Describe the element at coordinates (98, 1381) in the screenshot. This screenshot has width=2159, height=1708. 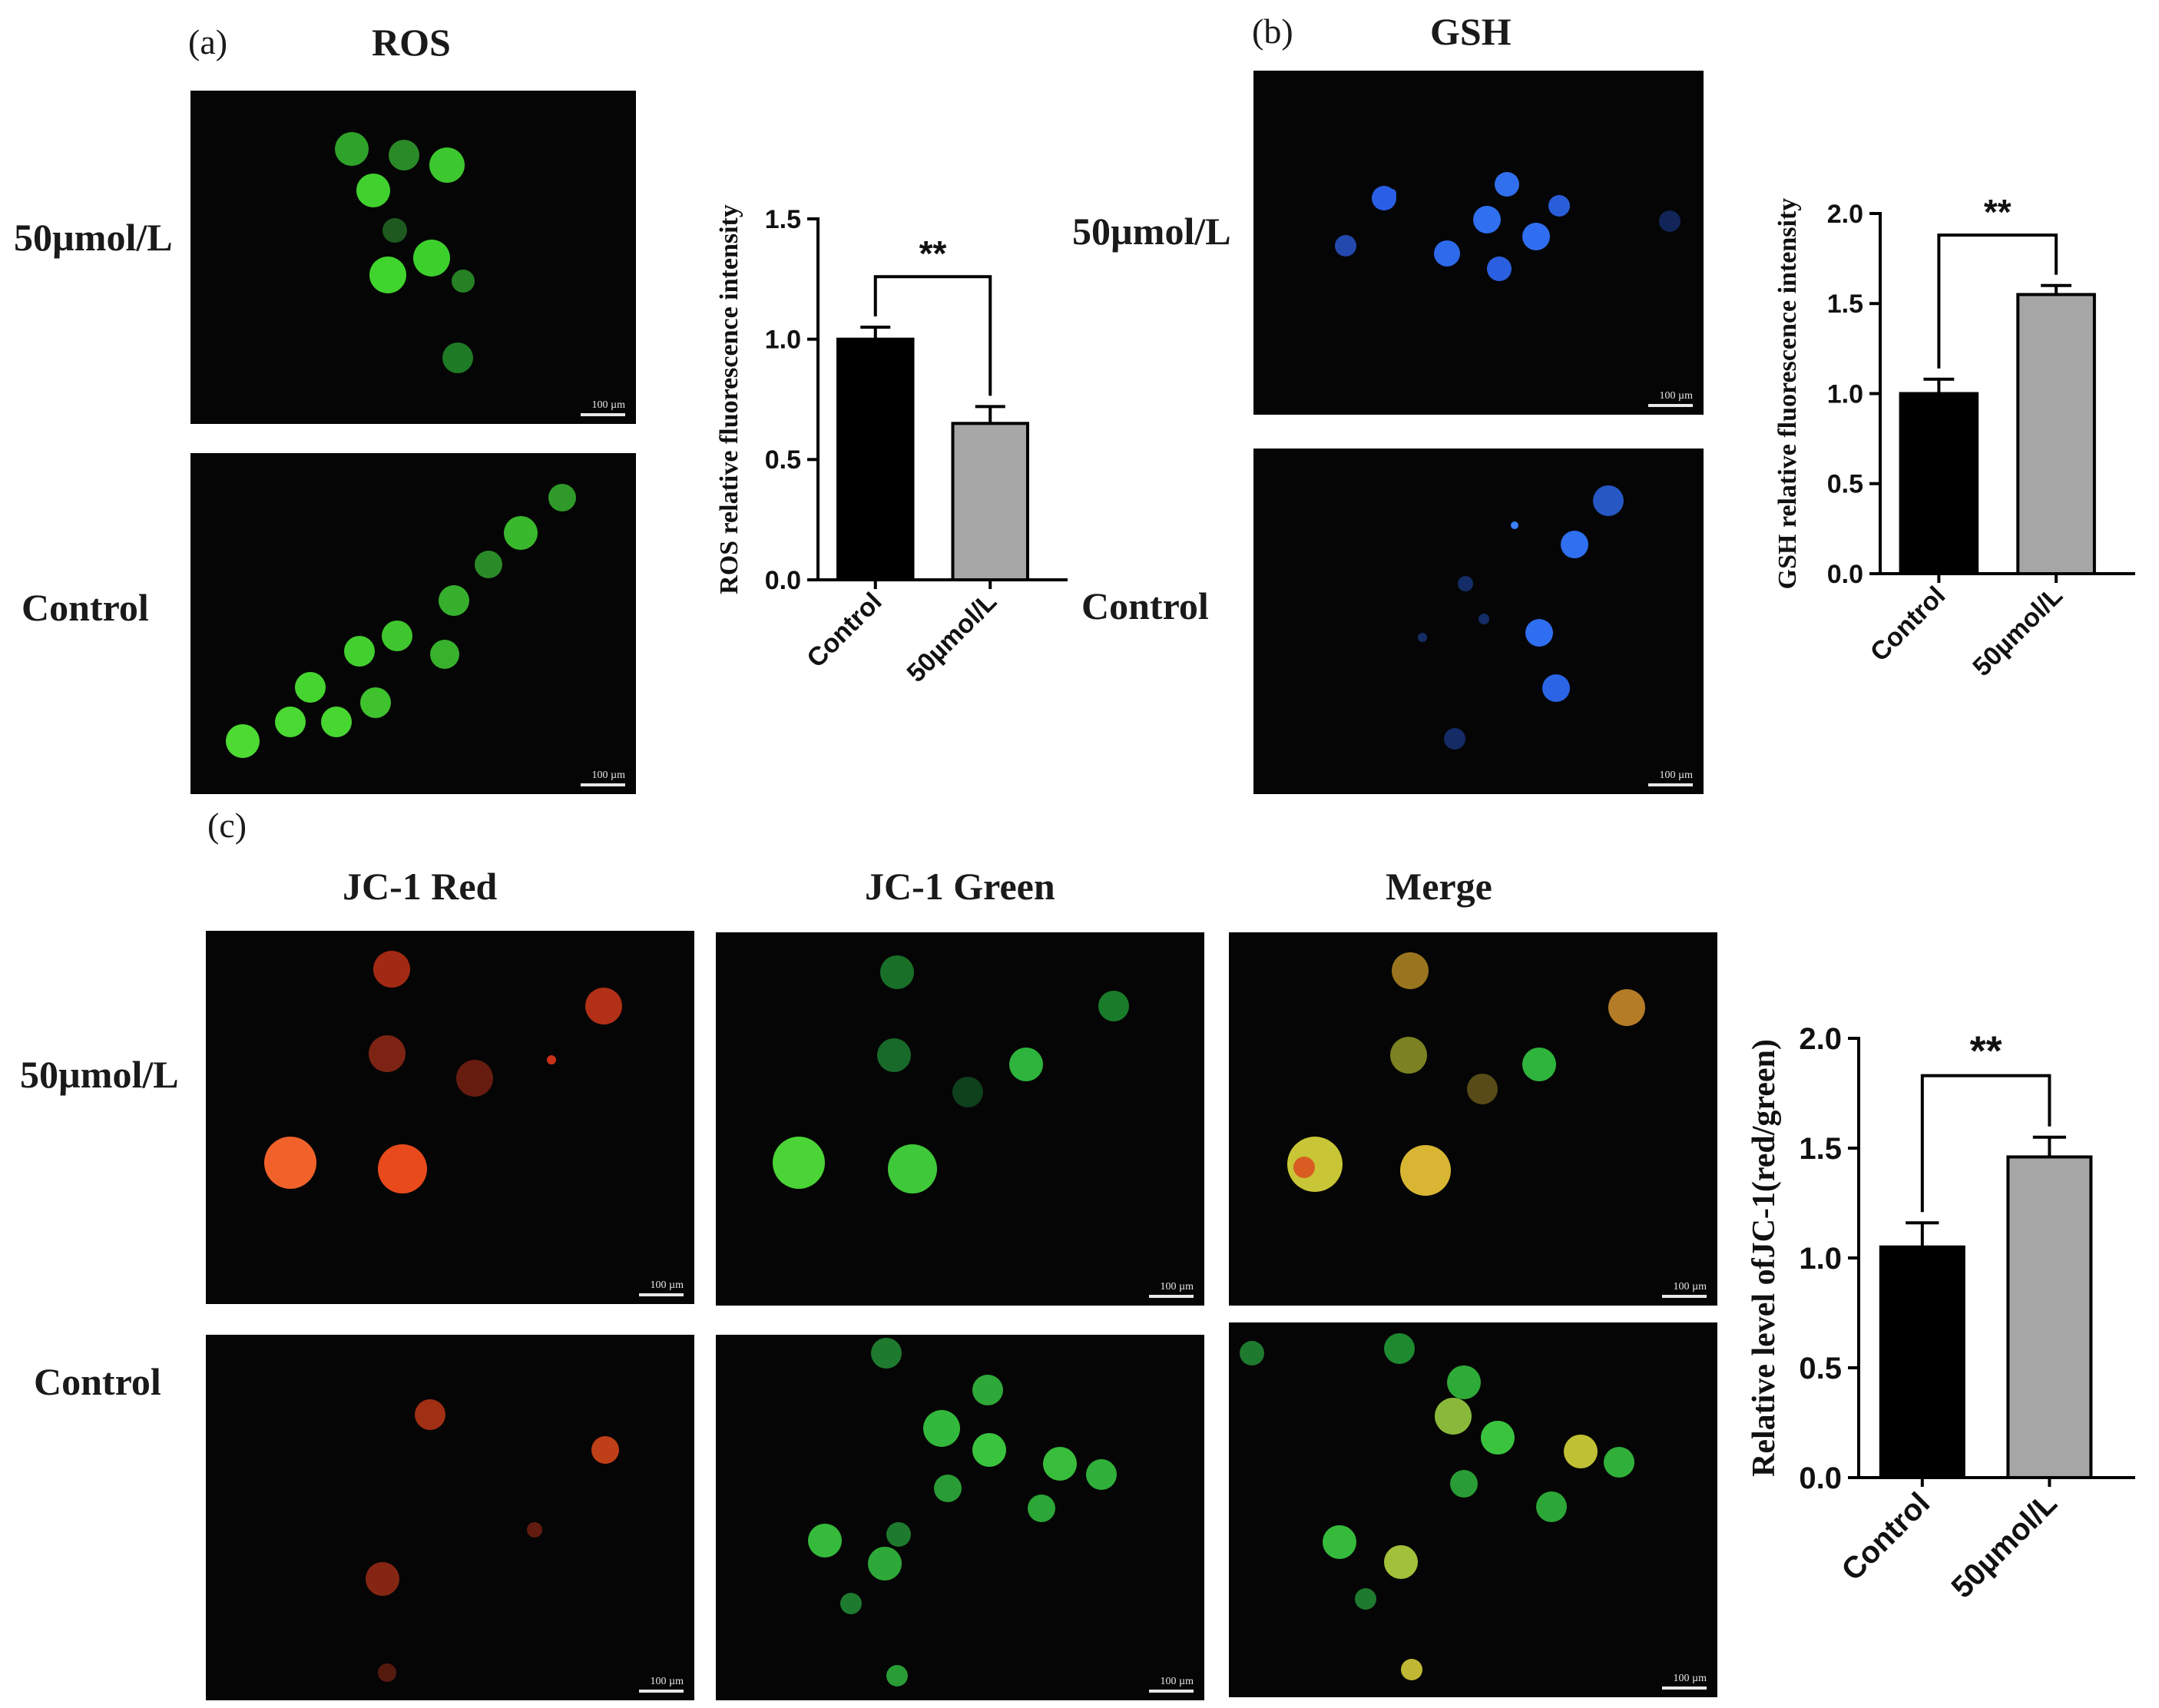
I see `panel-c-row-control: Control` at that location.